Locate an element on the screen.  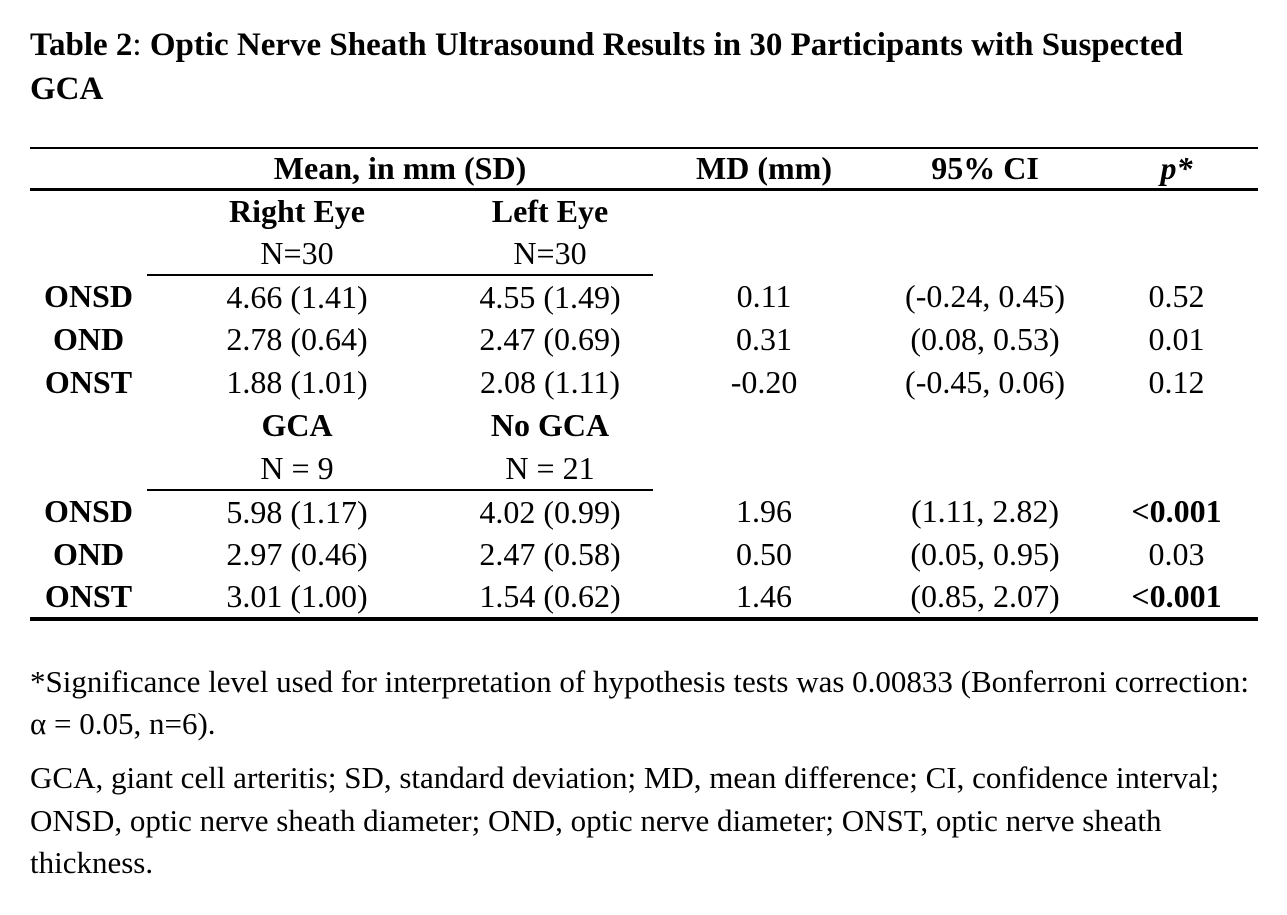
cell-value: 2.78 (0.64) is located at coordinates (297, 339).